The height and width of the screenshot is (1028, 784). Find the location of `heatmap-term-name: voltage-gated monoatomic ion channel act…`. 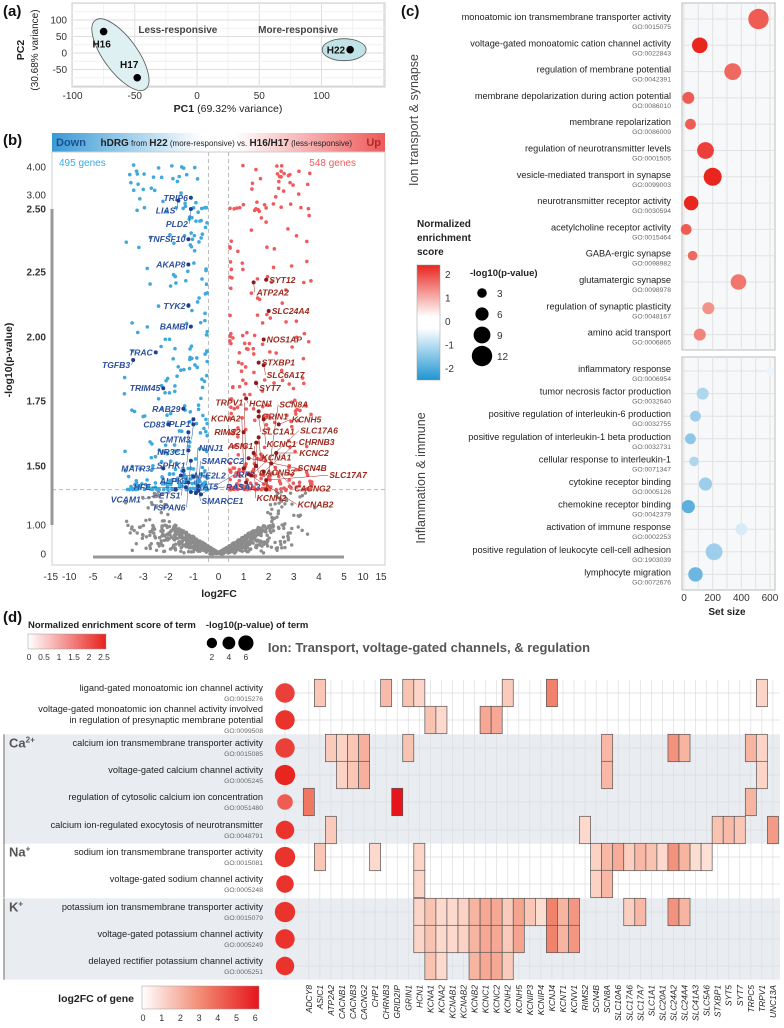

heatmap-term-name: voltage-gated monoatomic ion channel act… is located at coordinates (150, 709).